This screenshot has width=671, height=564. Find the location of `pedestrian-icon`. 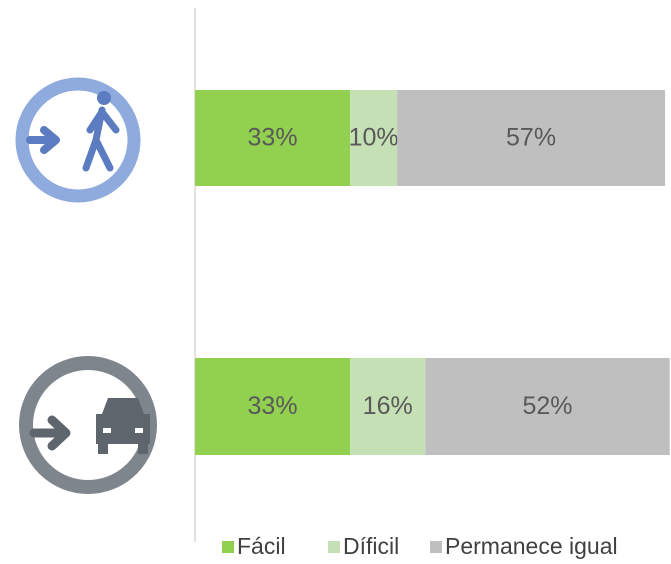

pedestrian-icon is located at coordinates (78, 140).